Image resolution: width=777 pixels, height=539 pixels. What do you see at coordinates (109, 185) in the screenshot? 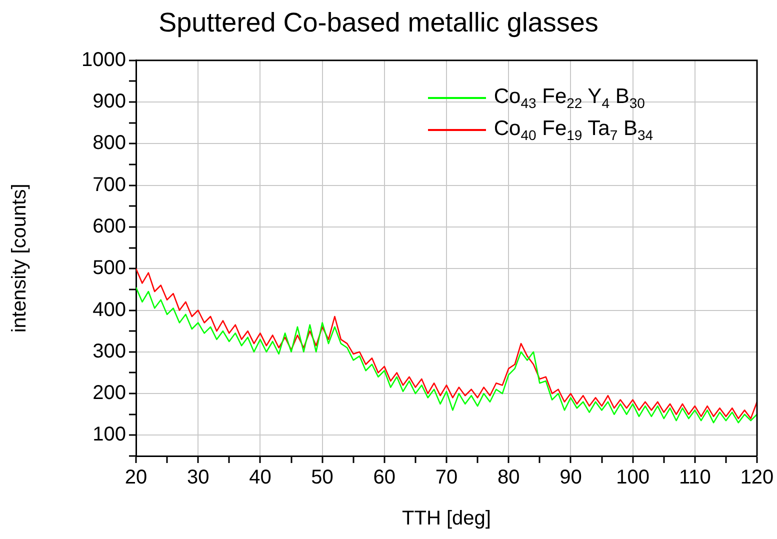
I see `y-tick-label: 700` at bounding box center [109, 185].